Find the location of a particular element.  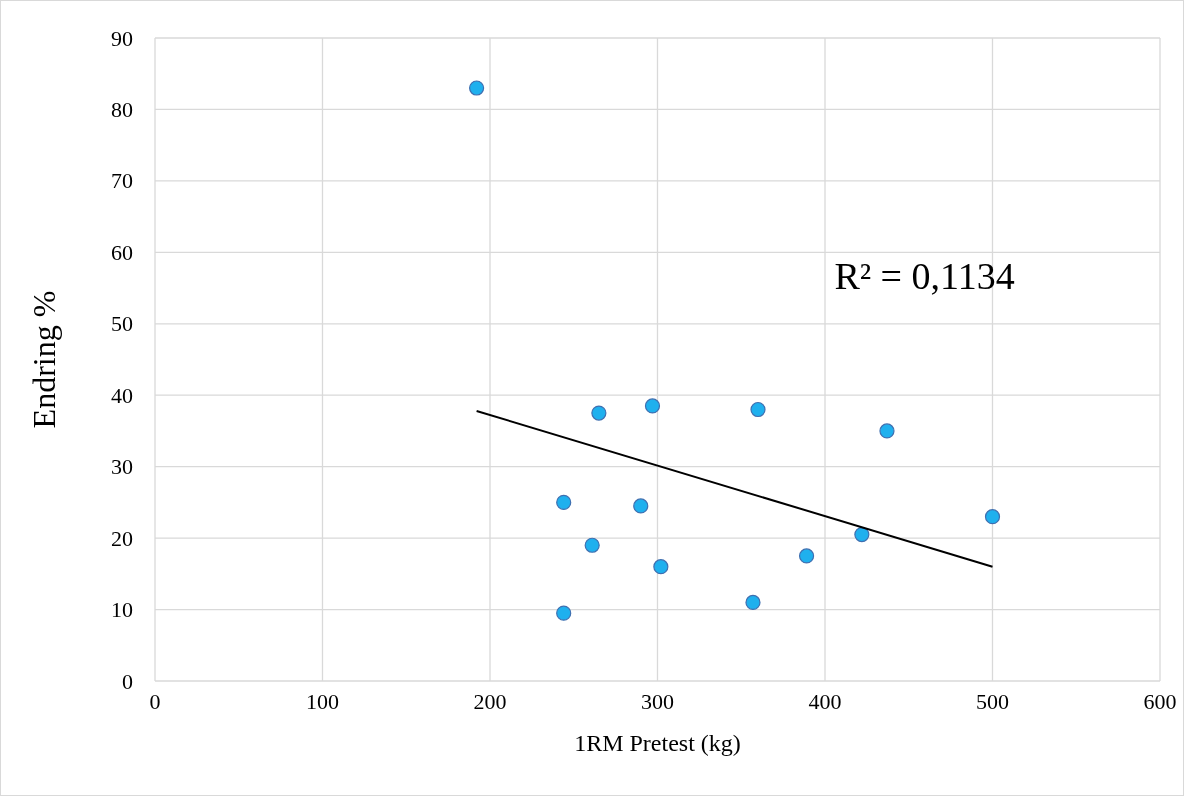

y-tick-label: 90 is located at coordinates (122, 38).